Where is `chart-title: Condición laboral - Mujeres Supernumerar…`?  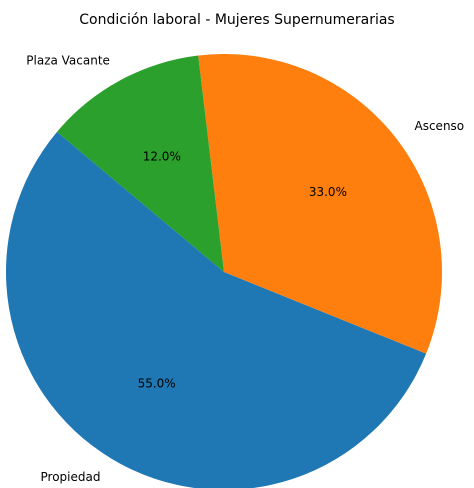
chart-title: Condición laboral - Mujeres Supernumerar… is located at coordinates (236, 20).